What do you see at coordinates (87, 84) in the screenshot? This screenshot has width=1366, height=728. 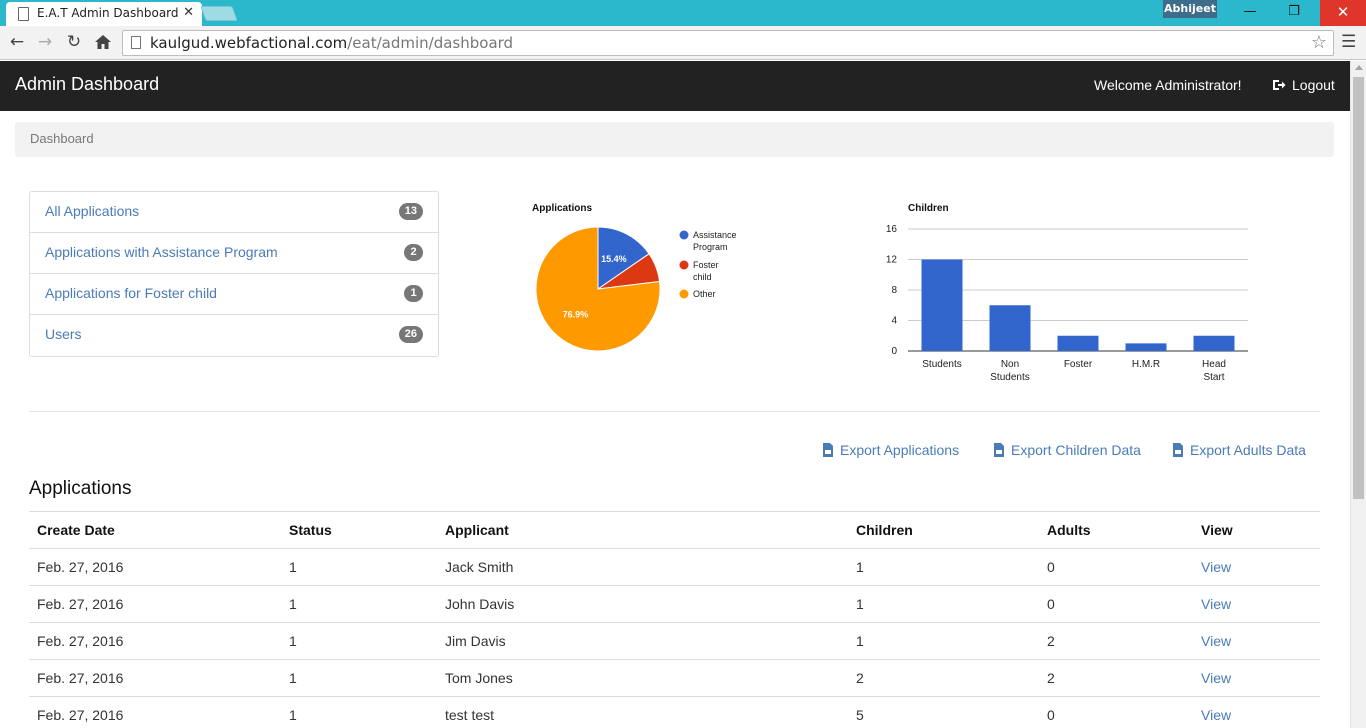 I see `navbar-brand: Admin Dashboard` at bounding box center [87, 84].